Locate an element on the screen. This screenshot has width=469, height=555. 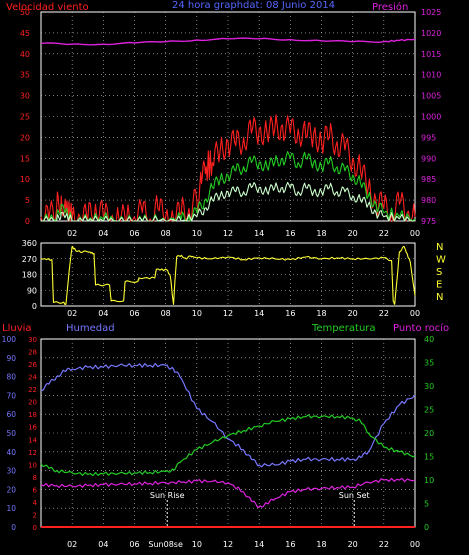
tick-label: 24 is located at coordinates (32, 378).